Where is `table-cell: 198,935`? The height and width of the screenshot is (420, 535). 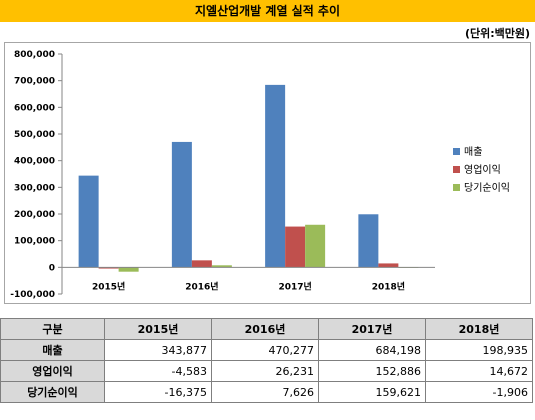
table-cell: 198,935 is located at coordinates (479, 350).